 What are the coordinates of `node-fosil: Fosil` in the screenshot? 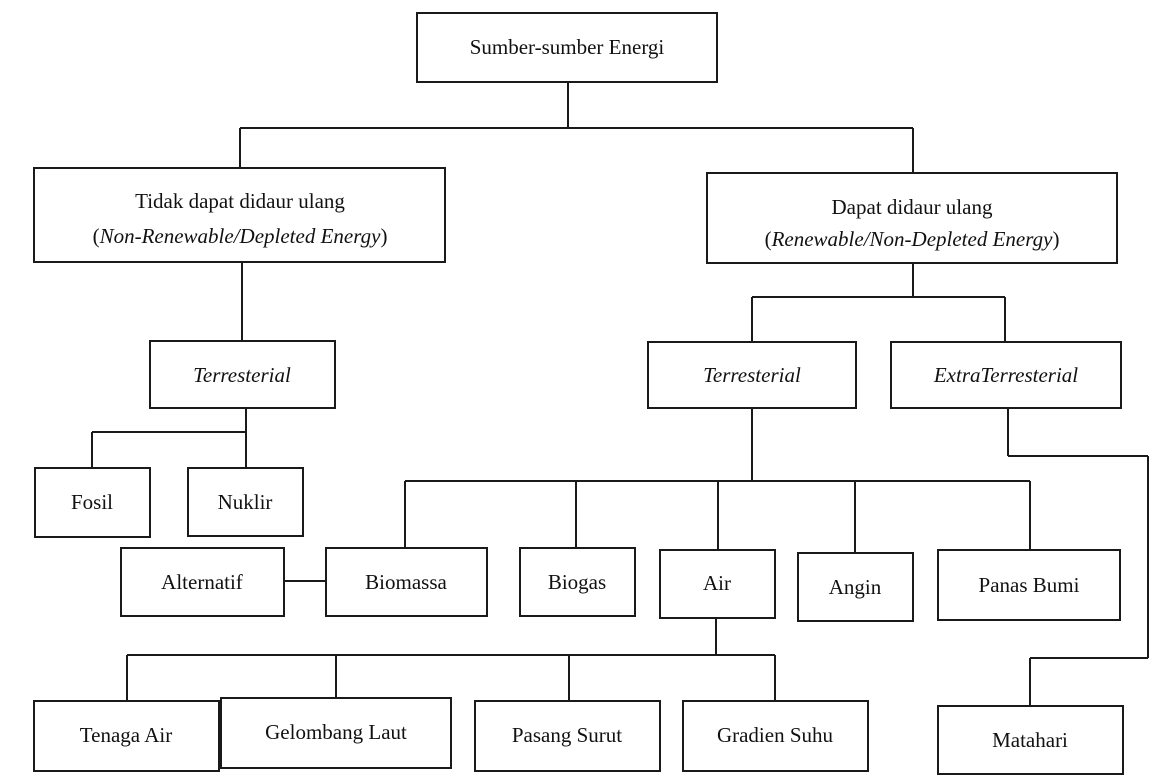 It's located at (92, 502).